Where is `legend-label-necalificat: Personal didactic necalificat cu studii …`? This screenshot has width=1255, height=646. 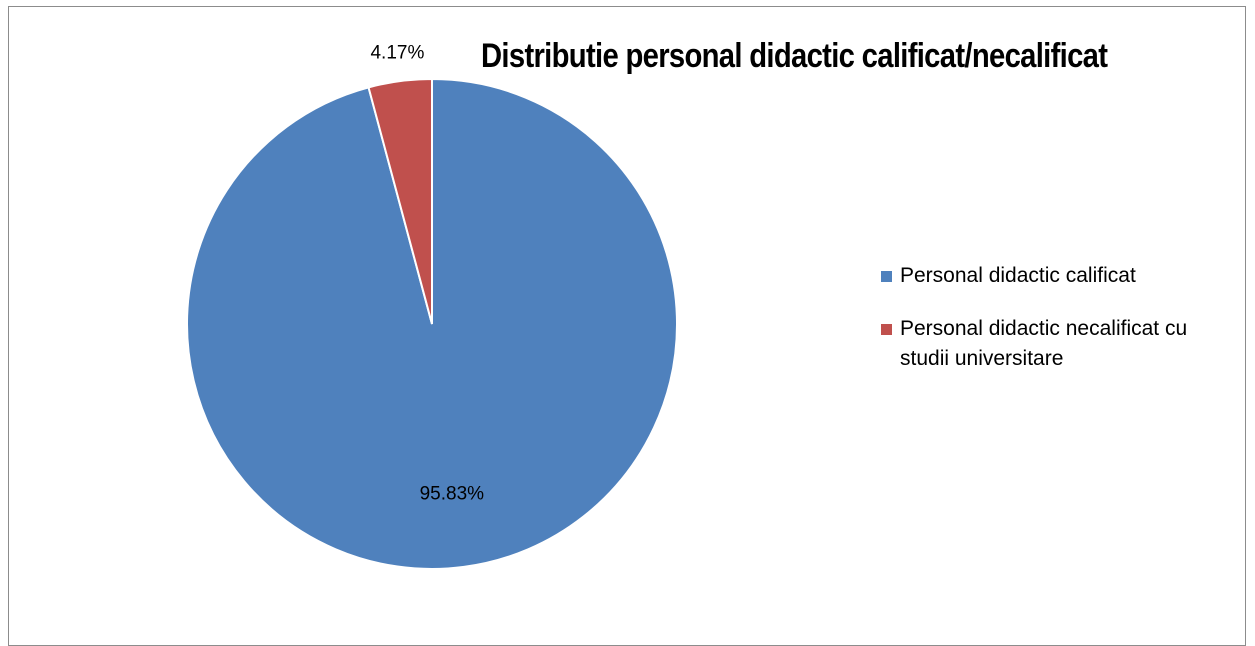
legend-label-necalificat: Personal didactic necalificat cu studii … is located at coordinates (1044, 343).